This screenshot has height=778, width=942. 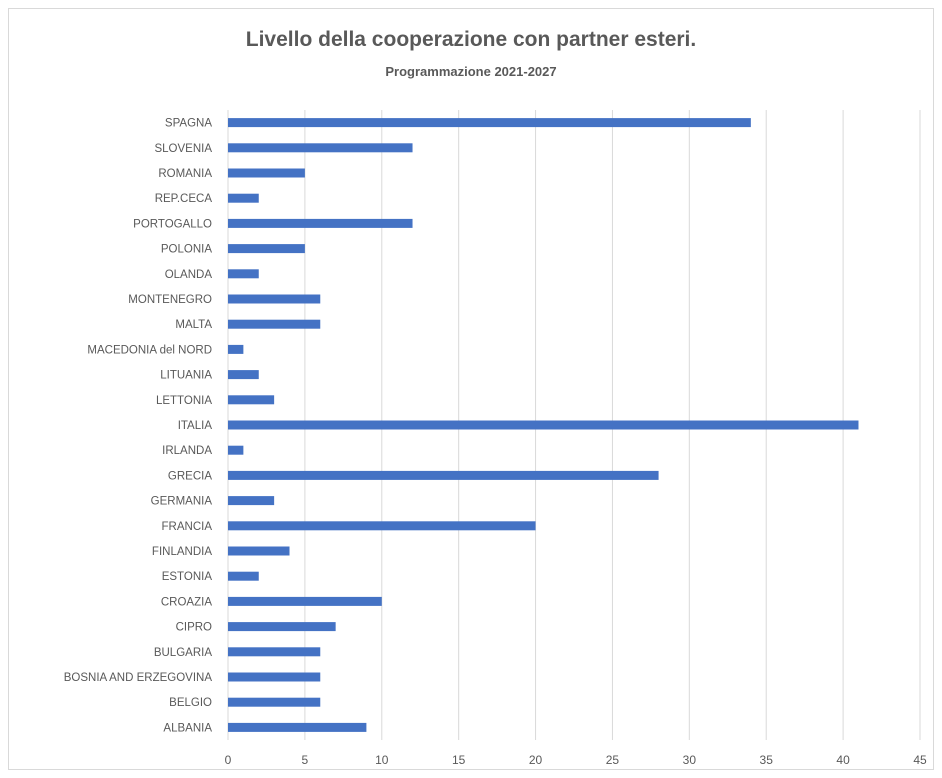 What do you see at coordinates (170, 300) in the screenshot?
I see `y-tick-label: MONTENEGRO` at bounding box center [170, 300].